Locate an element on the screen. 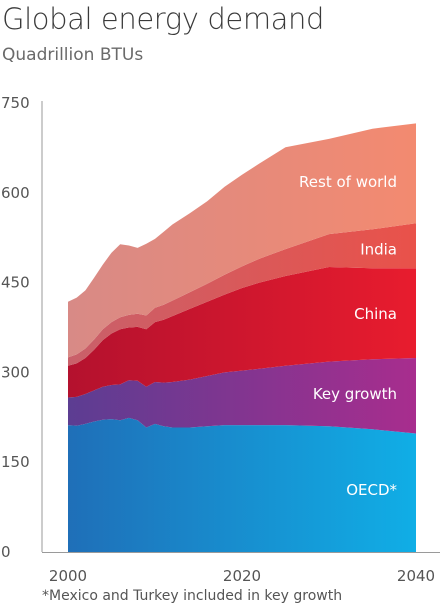 Image resolution: width=444 pixels, height=612 pixels. label-oecd: OECD* is located at coordinates (371, 490).